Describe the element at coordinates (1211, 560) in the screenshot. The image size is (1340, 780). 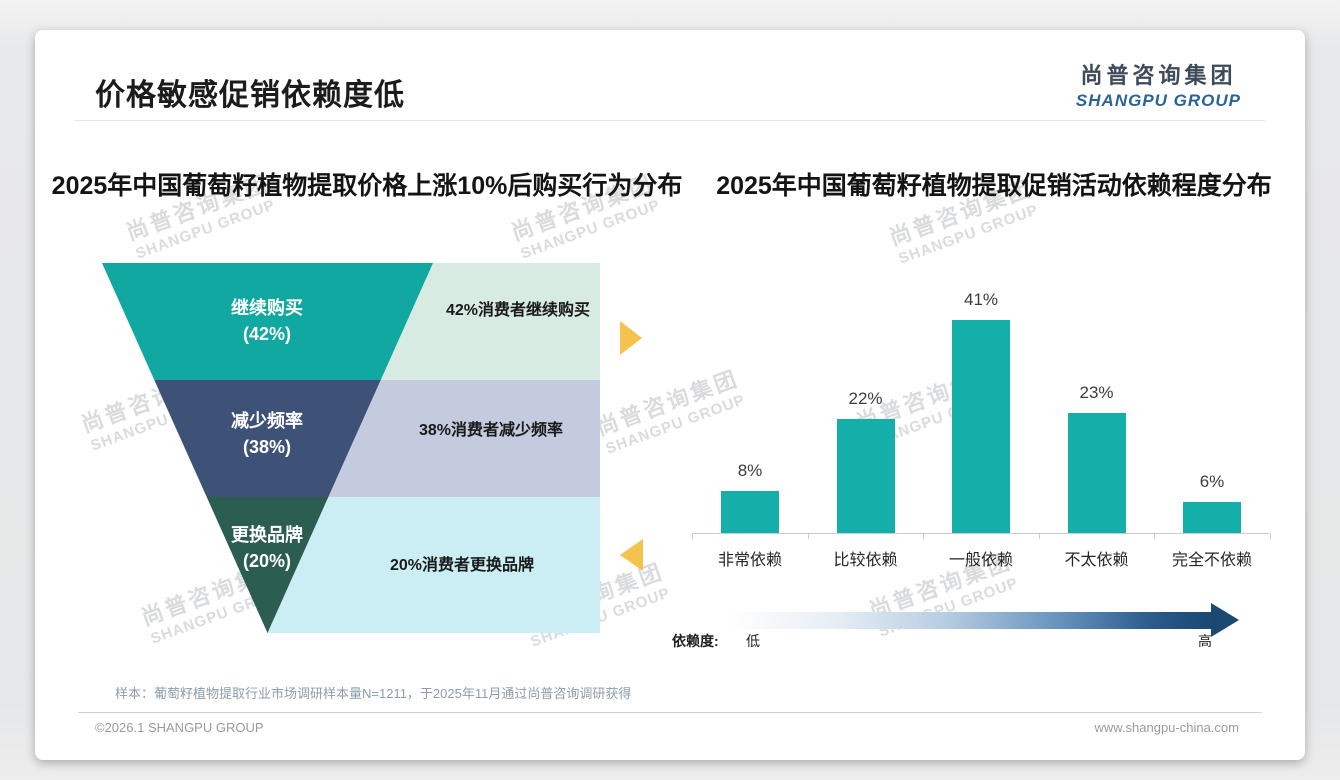
I see `bar-category-label: 完全不依赖` at that location.